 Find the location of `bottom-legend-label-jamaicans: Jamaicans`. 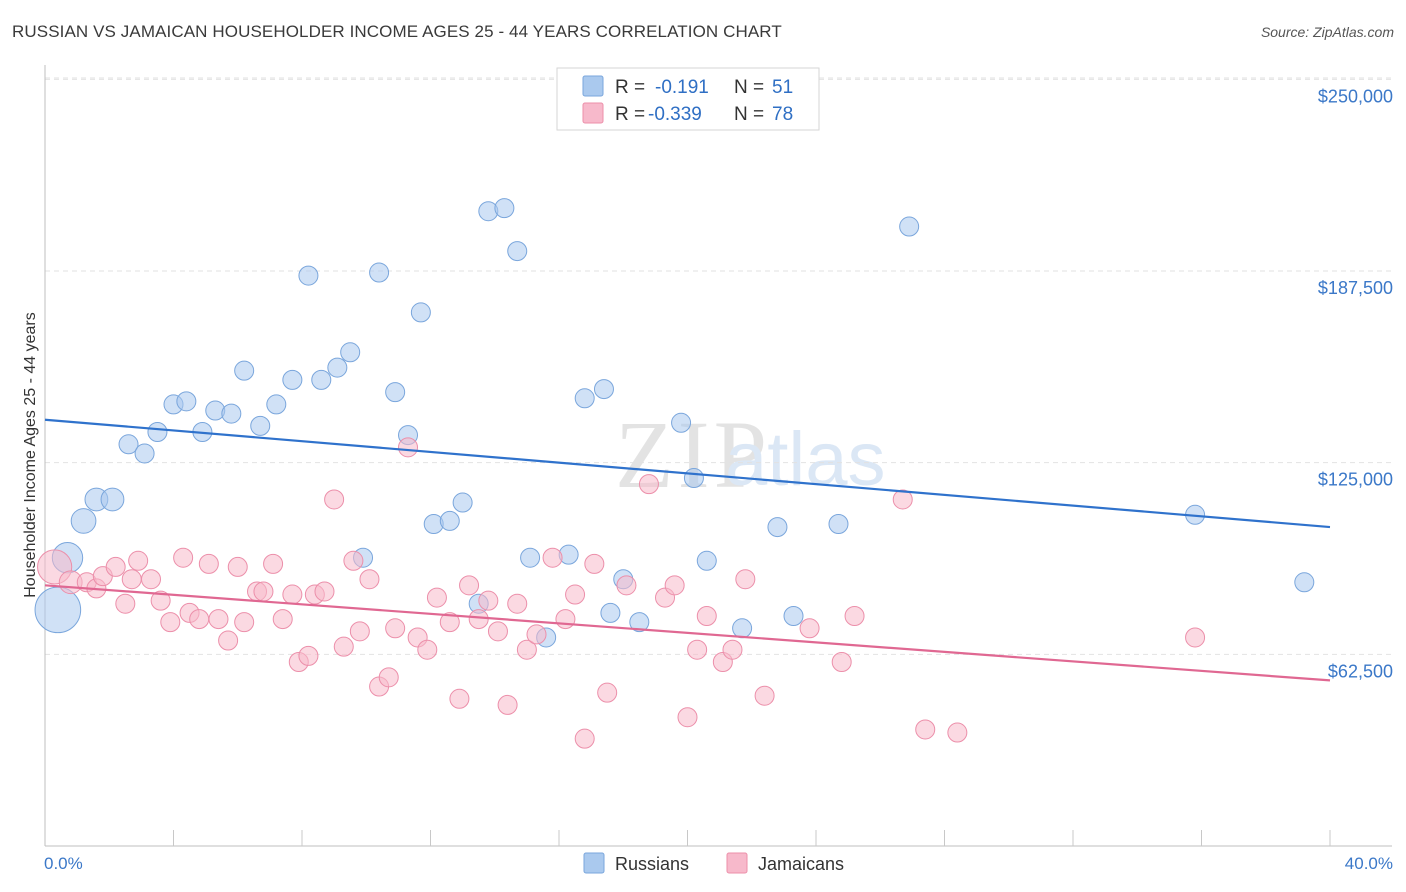

bottom-legend-label-jamaicans: Jamaicans is located at coordinates (801, 864).